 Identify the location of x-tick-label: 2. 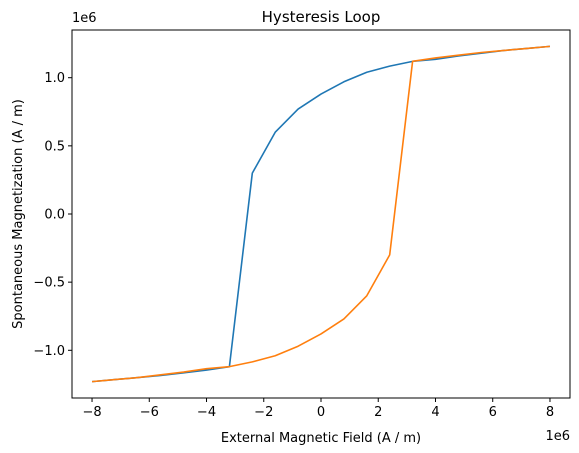
(378, 412).